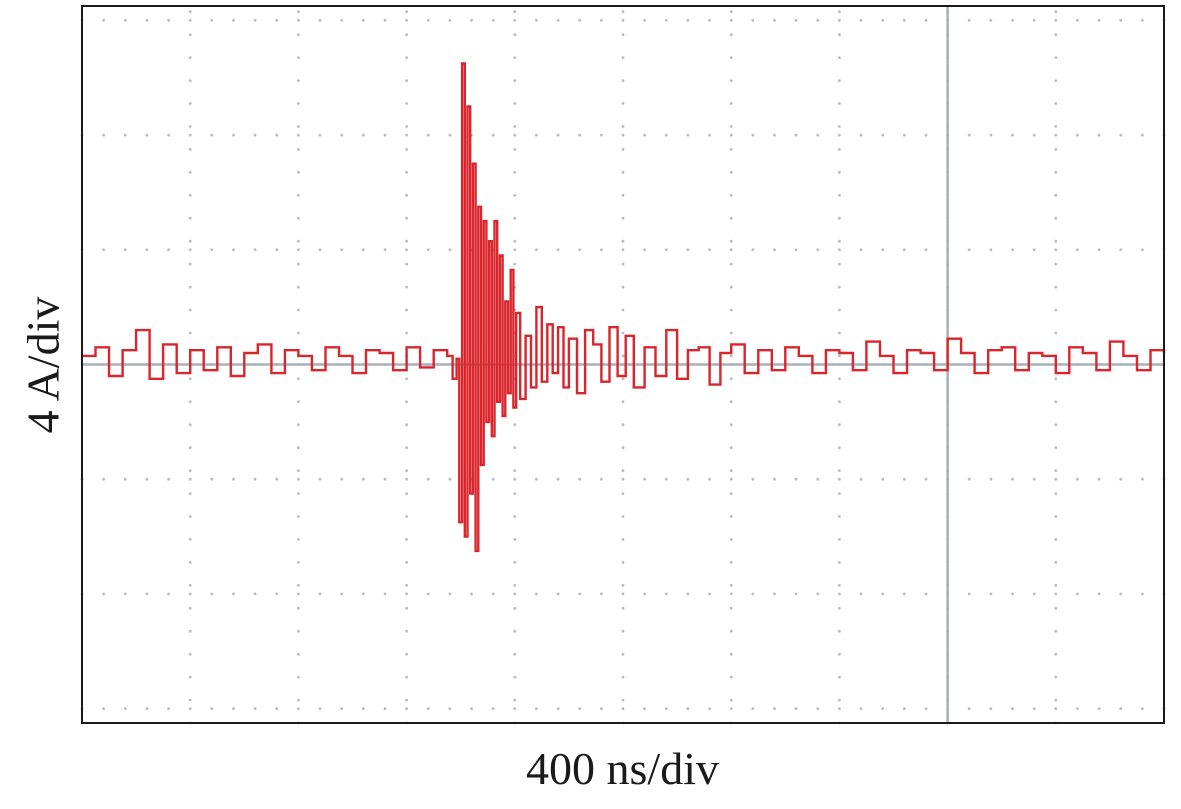 This screenshot has width=1181, height=809. Describe the element at coordinates (622, 768) in the screenshot. I see `x-axis-label: 400 ns/div` at that location.